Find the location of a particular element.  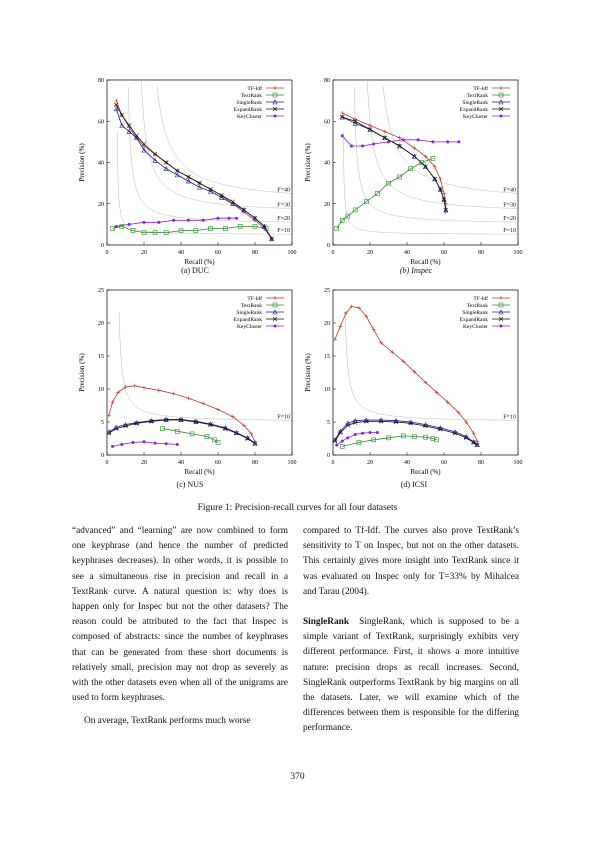

legend-label: SingleRank is located at coordinates (249, 313).